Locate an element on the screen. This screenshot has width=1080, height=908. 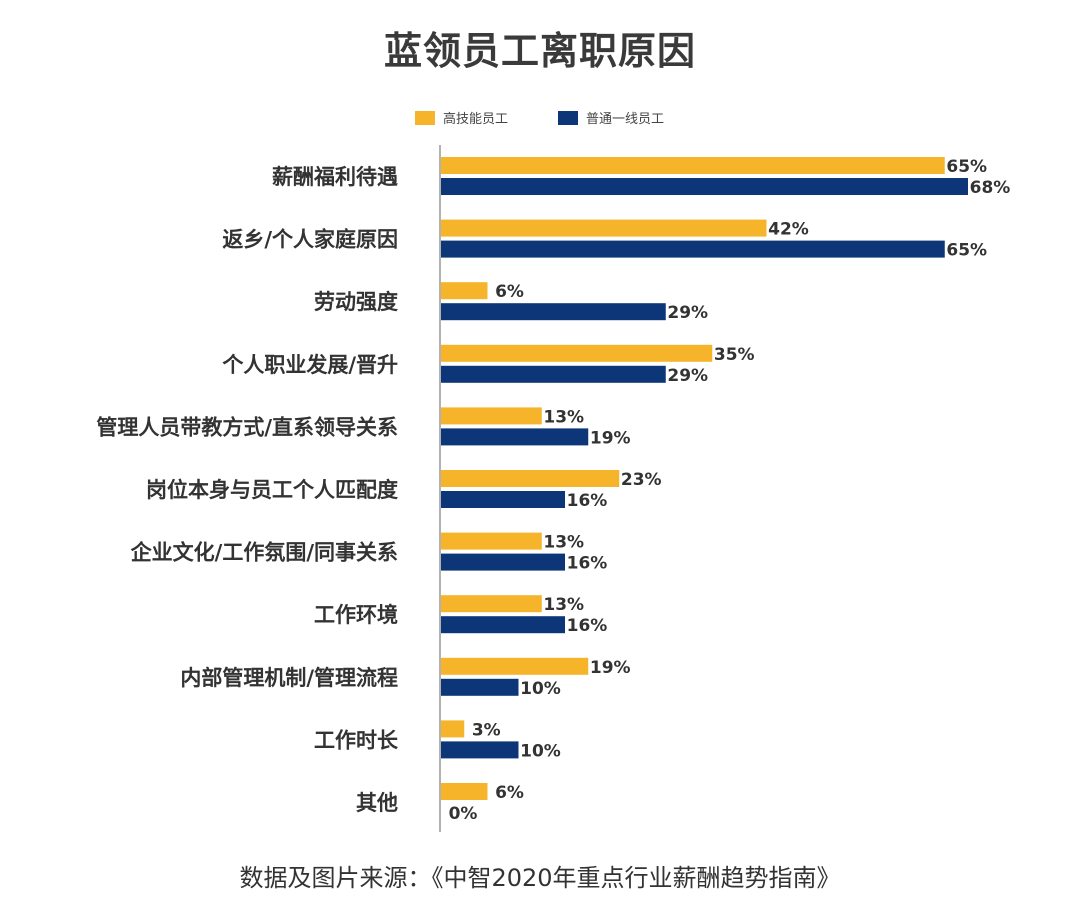
legend-item-frontline: 普通一线员工 is located at coordinates (611, 117).